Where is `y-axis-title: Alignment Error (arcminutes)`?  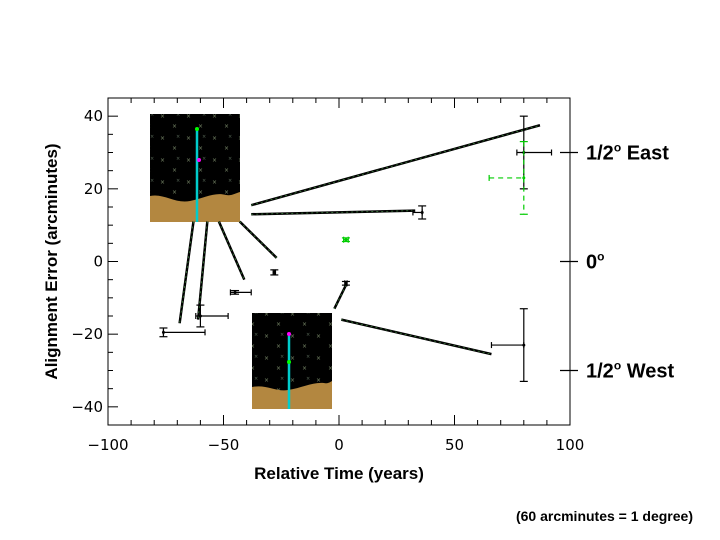 y-axis-title: Alignment Error (arcminutes) is located at coordinates (51, 261).